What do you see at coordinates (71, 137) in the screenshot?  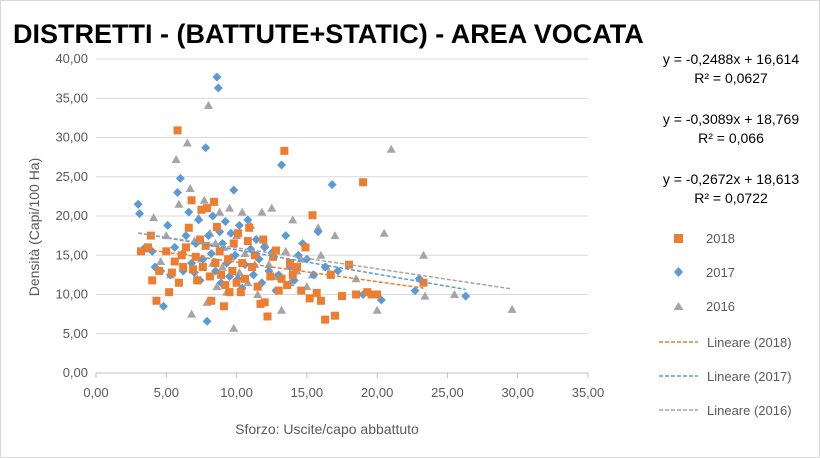 I see `y-tick-label: 30,00` at bounding box center [71, 137].